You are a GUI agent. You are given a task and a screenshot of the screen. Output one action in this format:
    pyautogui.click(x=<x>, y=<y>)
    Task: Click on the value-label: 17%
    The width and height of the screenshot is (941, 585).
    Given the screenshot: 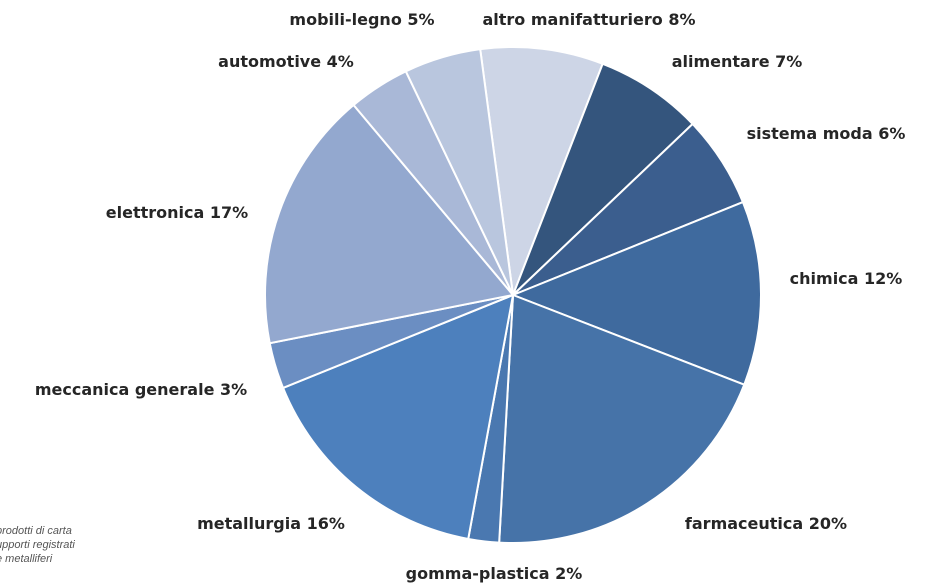 What is the action you would take?
    pyautogui.click(x=229, y=212)
    